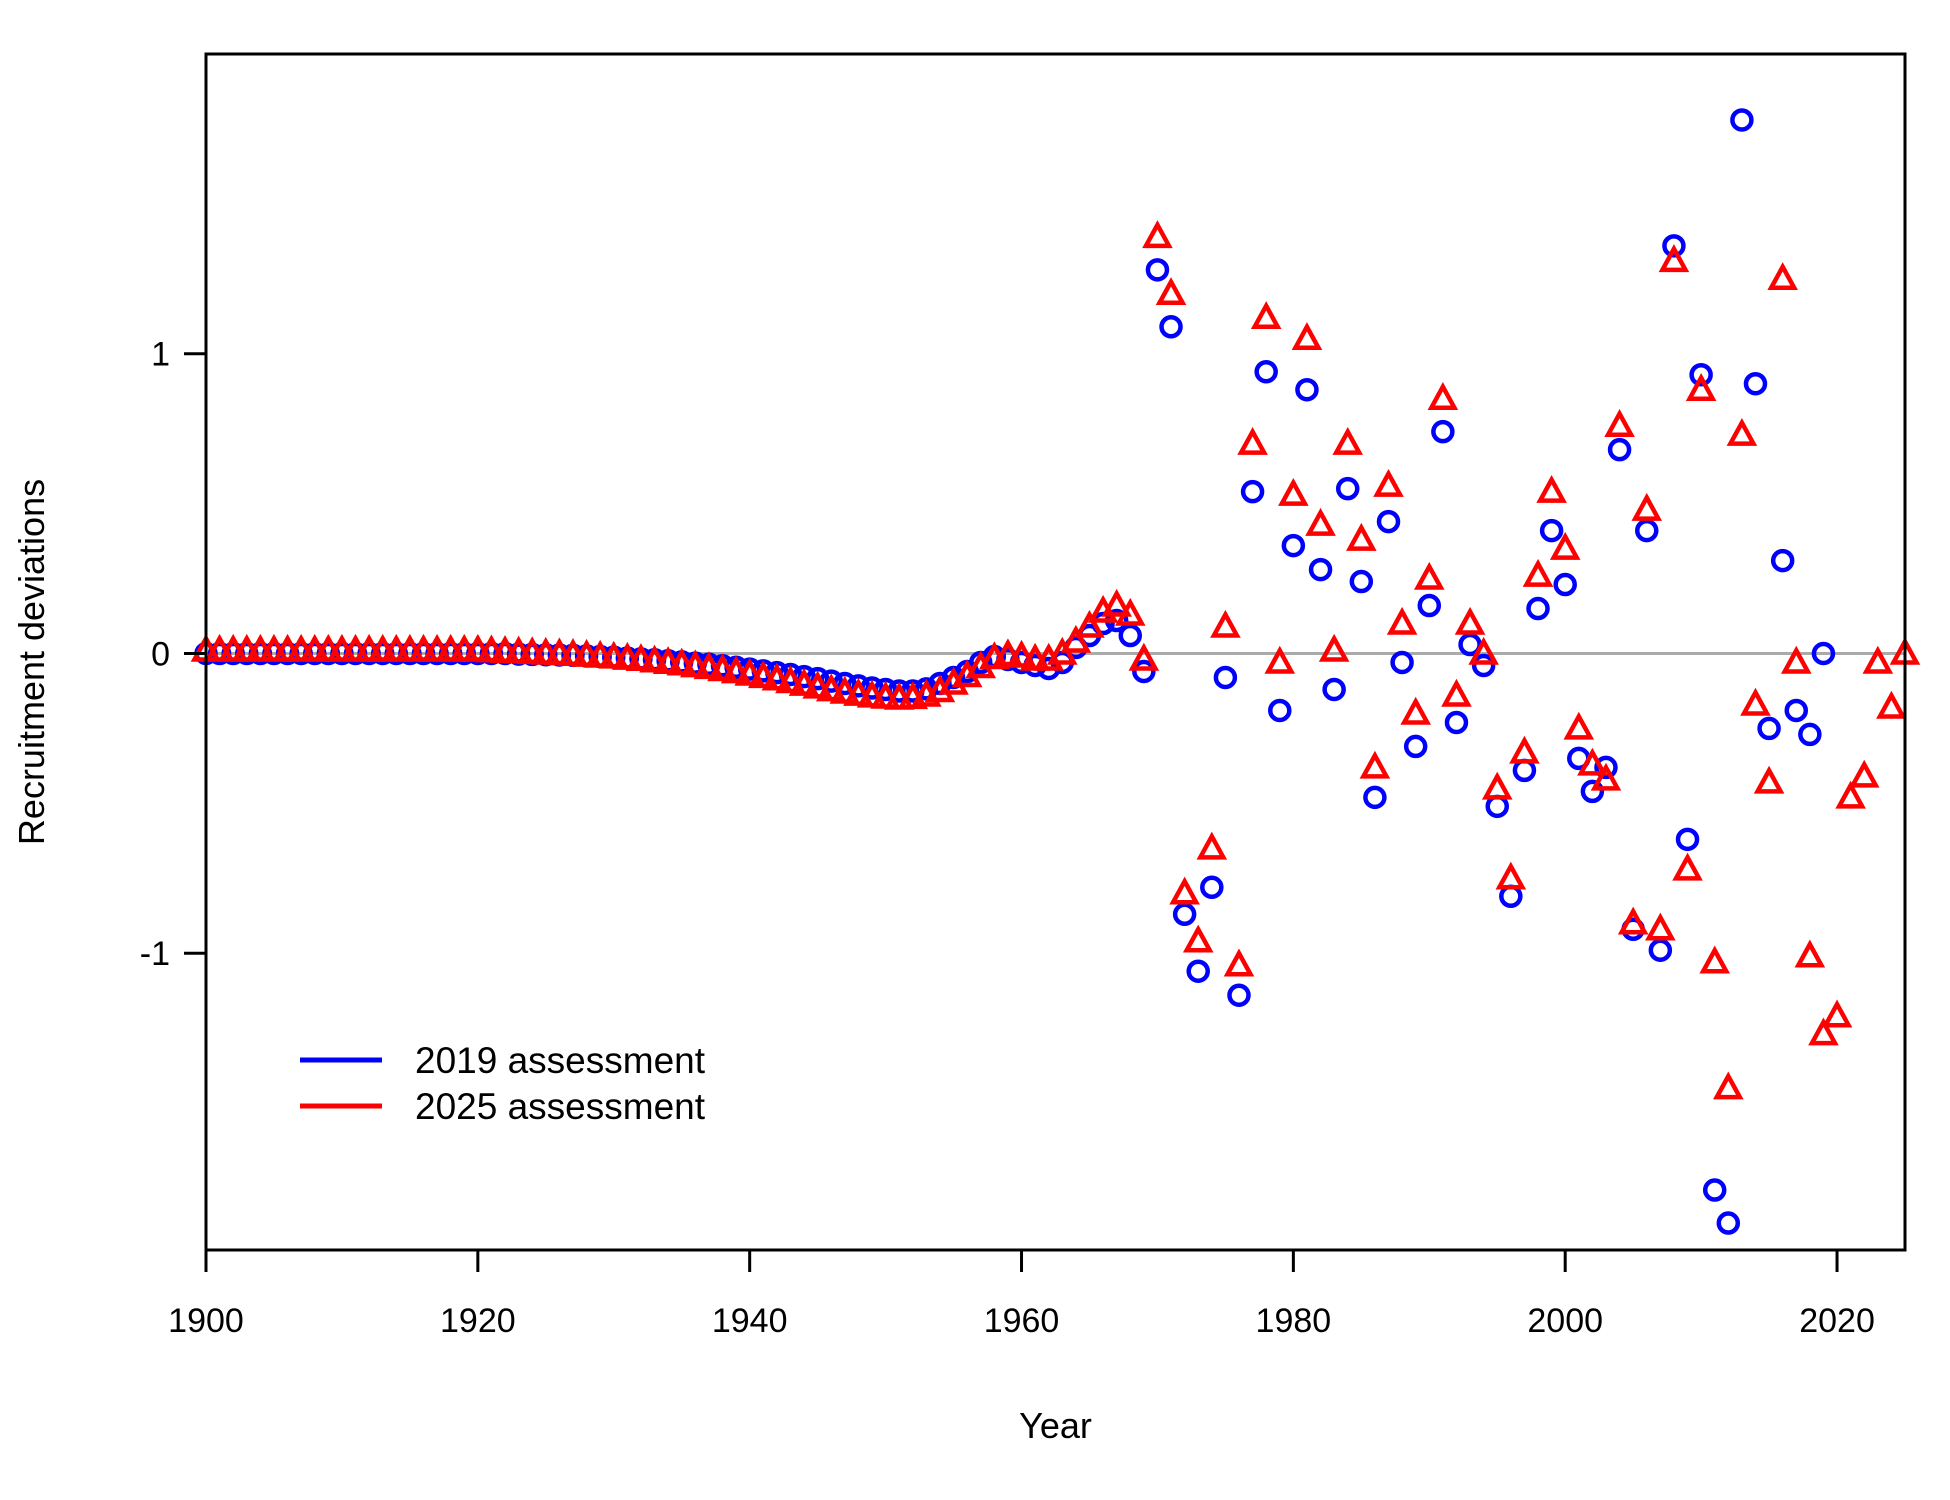 The width and height of the screenshot is (1950, 1500). Describe the element at coordinates (1055, 1425) in the screenshot. I see `x-axis-title: Year` at that location.